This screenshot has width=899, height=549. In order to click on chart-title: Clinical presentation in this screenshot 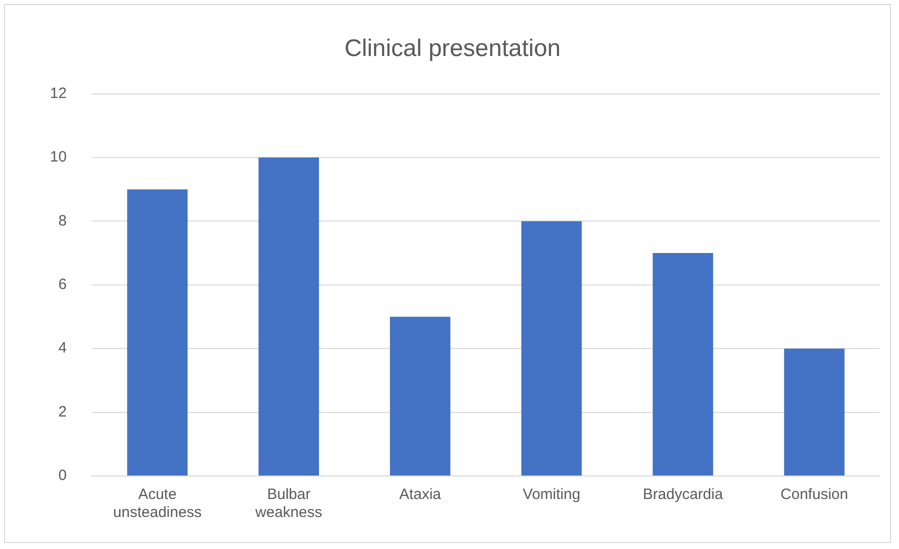, I will do `click(452, 48)`.